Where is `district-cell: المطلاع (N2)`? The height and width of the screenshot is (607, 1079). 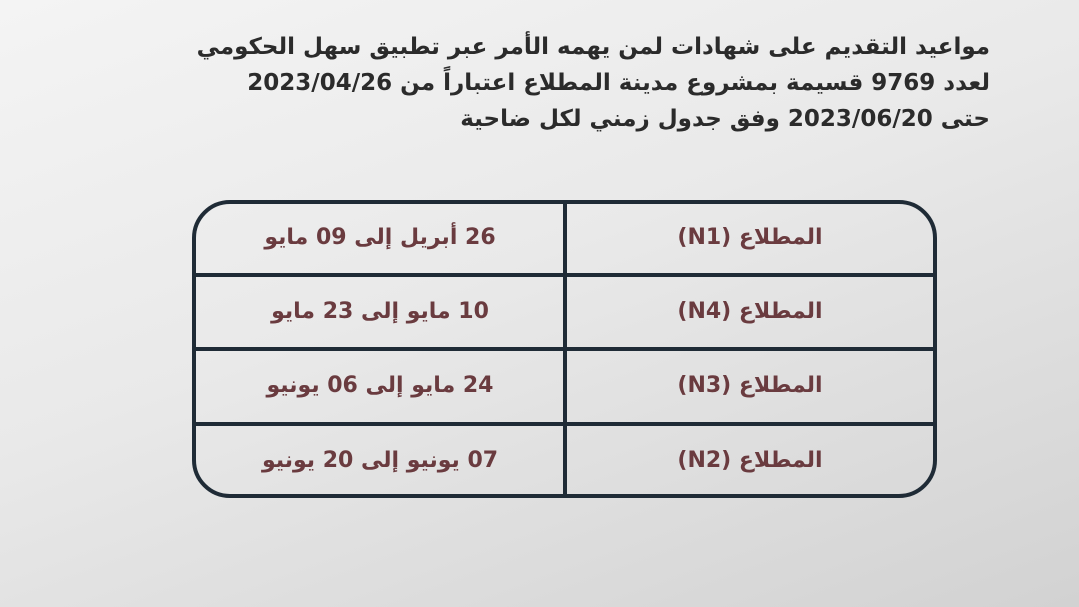
district-cell: المطلاع (N2) is located at coordinates (750, 460).